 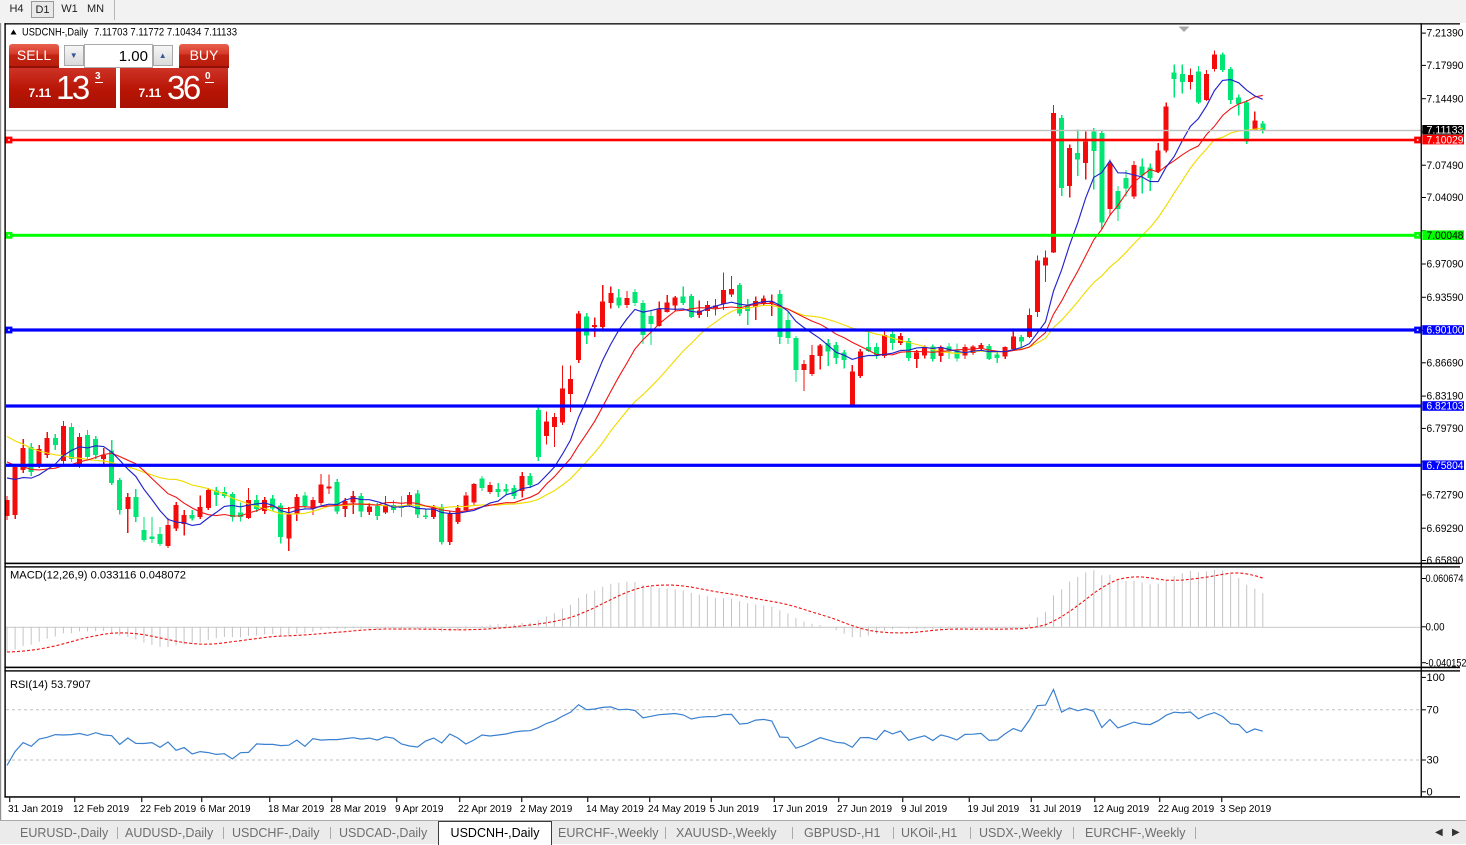 What do you see at coordinates (165, 33) in the screenshot?
I see `svg-text:7.11703 7.11772 7.10434 7.1113: 7.11703 7.11772 7.10434 7.11133` at bounding box center [165, 33].